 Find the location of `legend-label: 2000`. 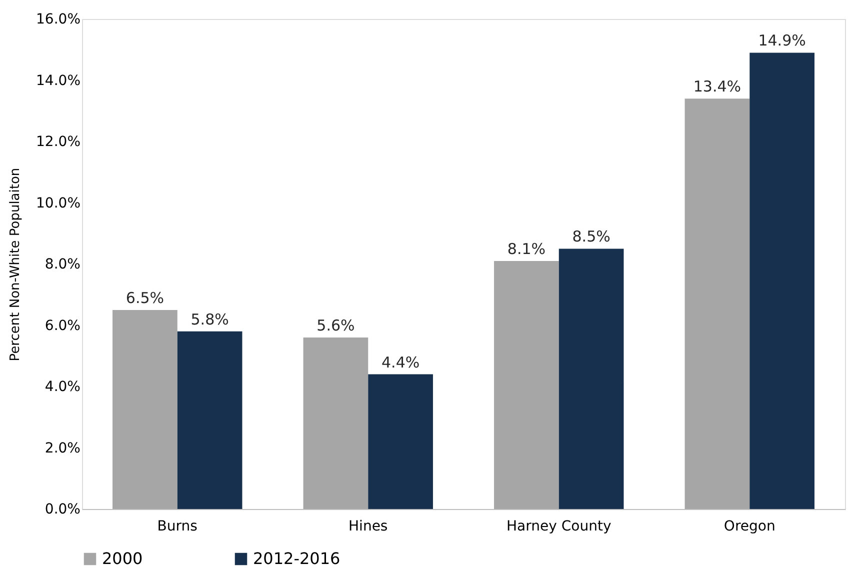

legend-label: 2000 is located at coordinates (122, 558).